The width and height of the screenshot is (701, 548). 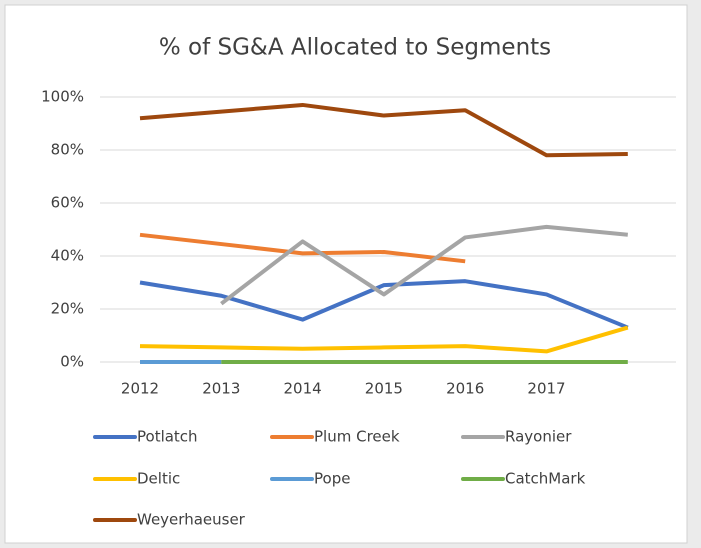 I want to click on legend-label: Pope, so click(x=332, y=479).